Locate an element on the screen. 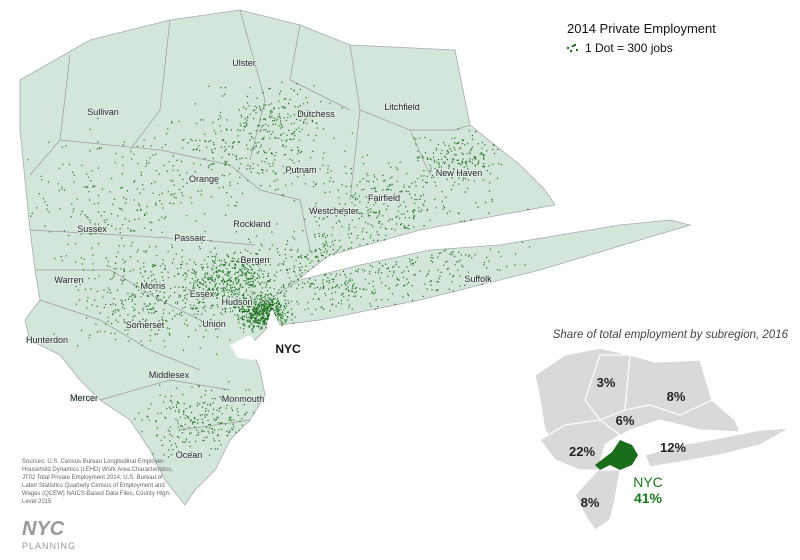 This screenshot has height=560, width=800. inset-nyc-share: 41% is located at coordinates (648, 498).